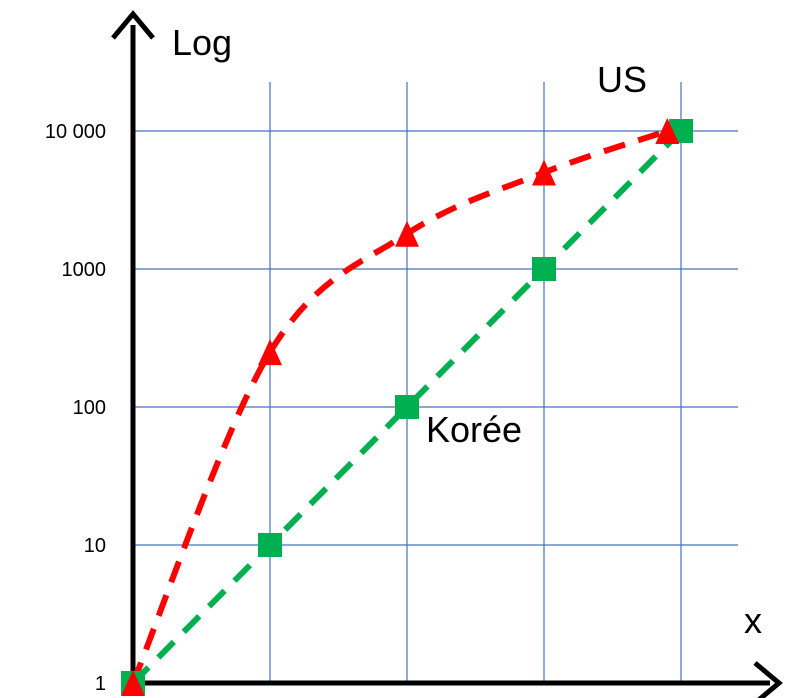  I want to click on series-label-us: US, so click(622, 79).